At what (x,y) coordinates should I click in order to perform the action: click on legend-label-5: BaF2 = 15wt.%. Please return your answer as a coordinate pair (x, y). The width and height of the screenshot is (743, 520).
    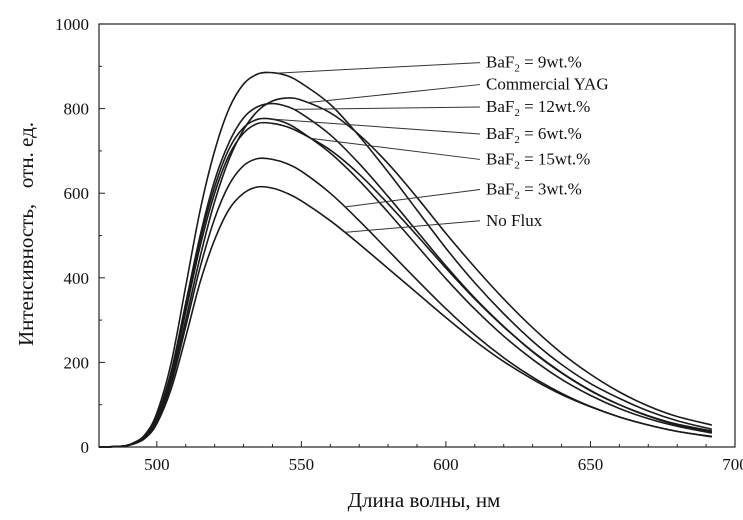
    Looking at the image, I should click on (538, 160).